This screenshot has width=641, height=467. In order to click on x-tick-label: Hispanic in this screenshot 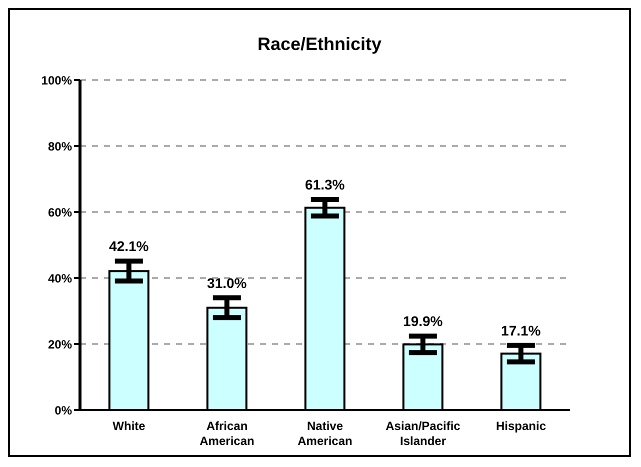, I will do `click(521, 426)`.